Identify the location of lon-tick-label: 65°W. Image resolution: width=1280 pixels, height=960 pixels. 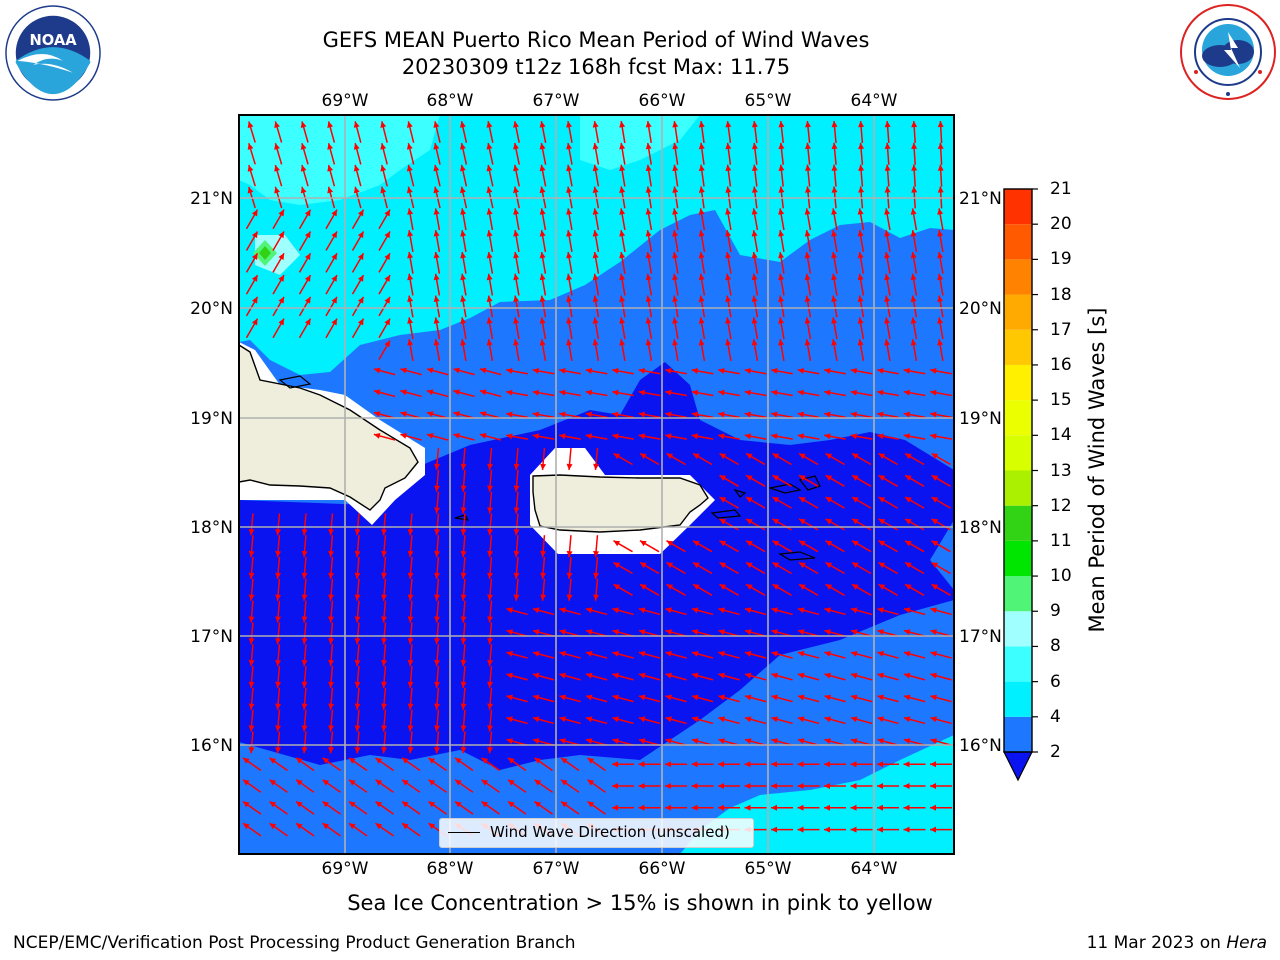
(768, 869).